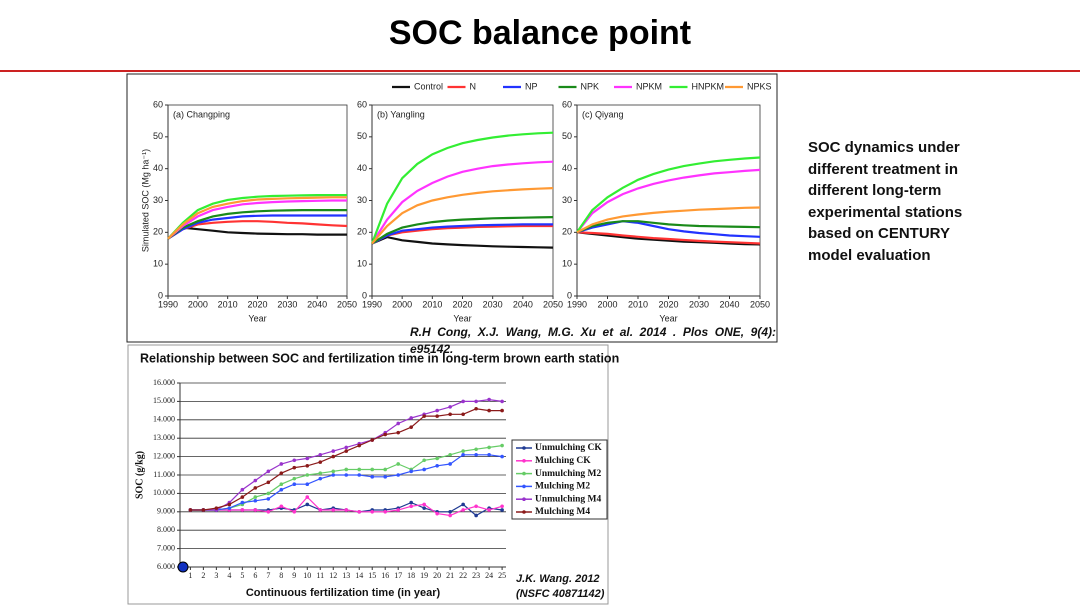 The image size is (1080, 608). What do you see at coordinates (450, 575) in the screenshot?
I see `x-tick-label: 21` at bounding box center [450, 575].